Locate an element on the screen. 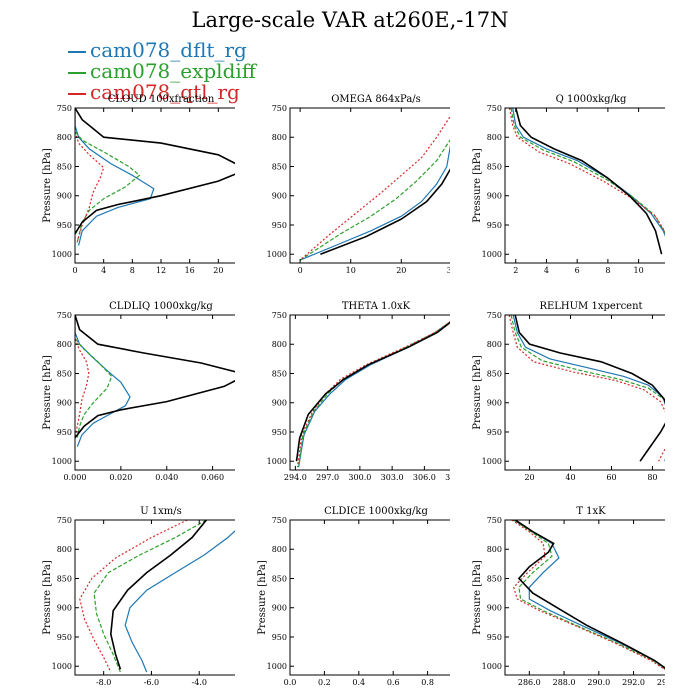 This screenshot has width=700, height=700. panel-title: RELHUM 1xpercent is located at coordinates (590, 306).